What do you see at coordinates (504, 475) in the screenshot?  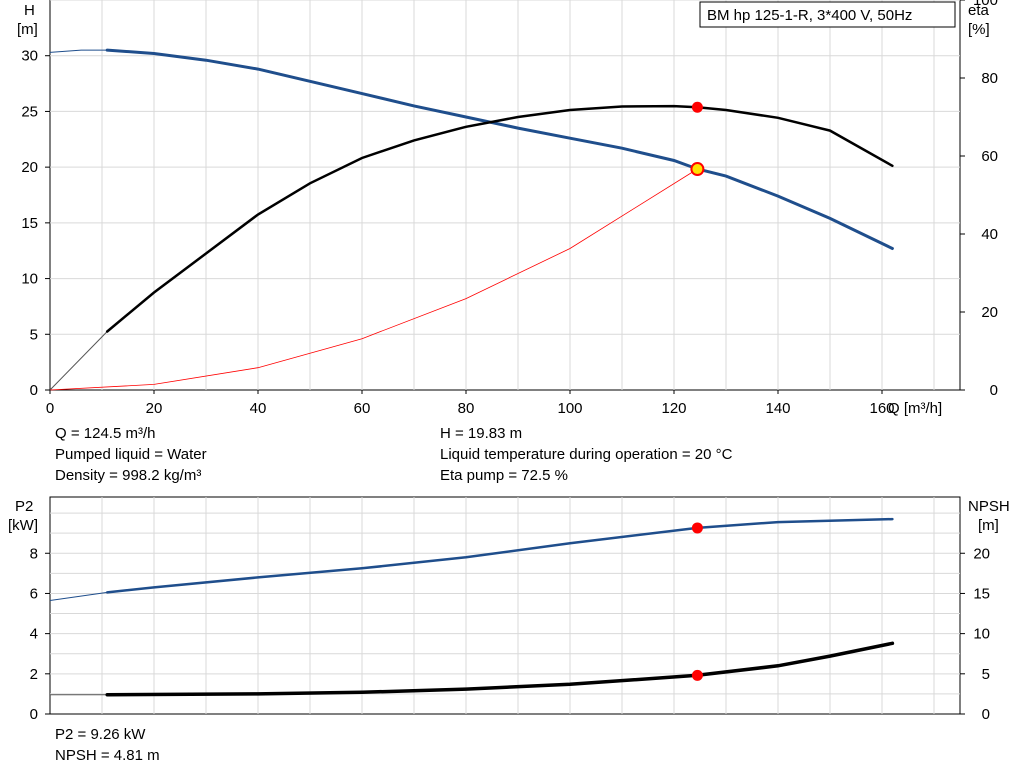 I see `info-eta-pump: Eta pump = 72.5 %` at bounding box center [504, 475].